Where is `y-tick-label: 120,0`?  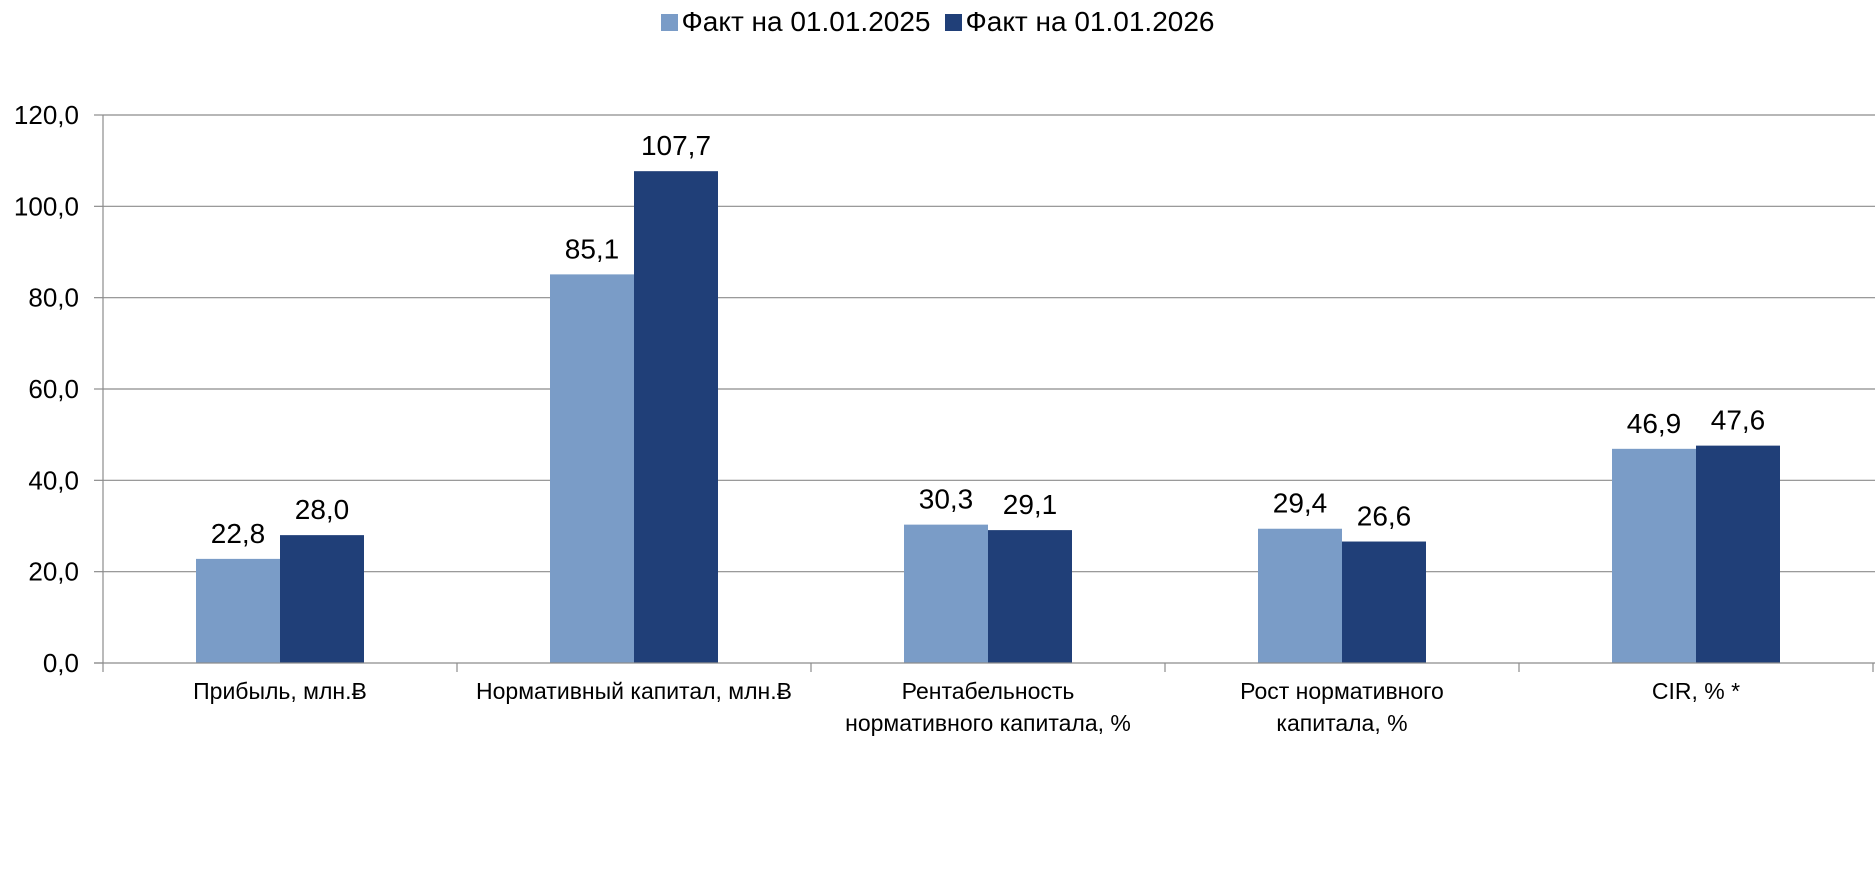
y-tick-label: 120,0 is located at coordinates (46, 115).